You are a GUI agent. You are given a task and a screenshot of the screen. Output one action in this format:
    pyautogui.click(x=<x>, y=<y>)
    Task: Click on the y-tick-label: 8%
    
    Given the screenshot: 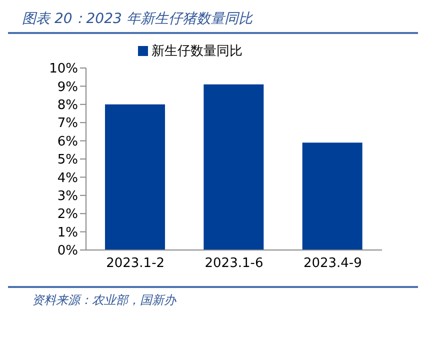 What is the action you would take?
    pyautogui.click(x=67, y=106)
    